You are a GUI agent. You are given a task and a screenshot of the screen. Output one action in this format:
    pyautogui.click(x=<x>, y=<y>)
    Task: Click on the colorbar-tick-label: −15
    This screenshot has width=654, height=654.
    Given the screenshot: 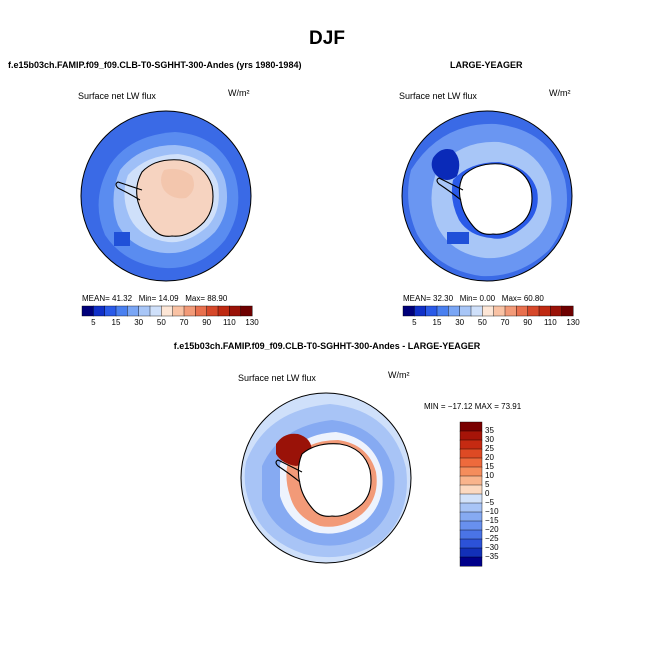 What is the action you would take?
    pyautogui.click(x=492, y=520)
    